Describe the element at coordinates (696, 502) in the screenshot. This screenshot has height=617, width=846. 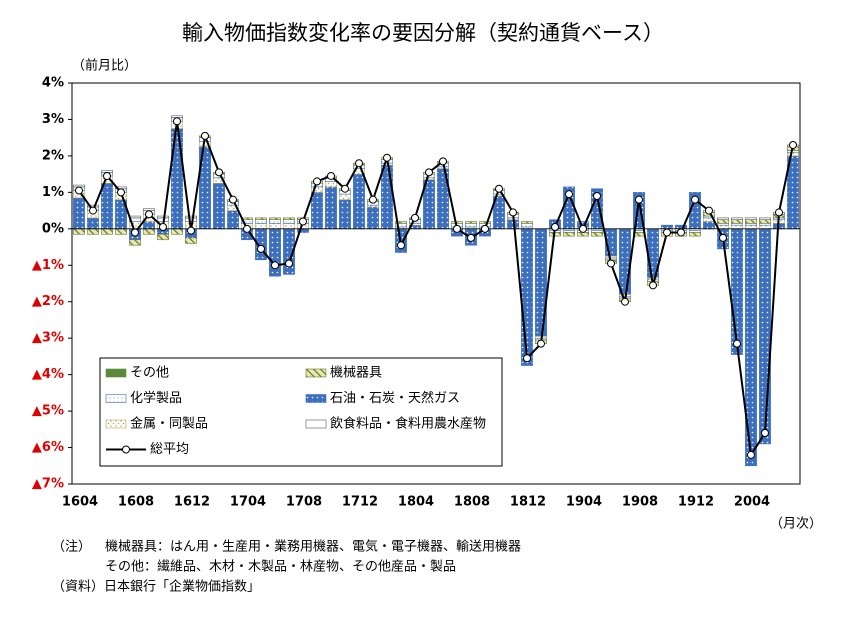
I see `x-tick-label: 1912` at that location.